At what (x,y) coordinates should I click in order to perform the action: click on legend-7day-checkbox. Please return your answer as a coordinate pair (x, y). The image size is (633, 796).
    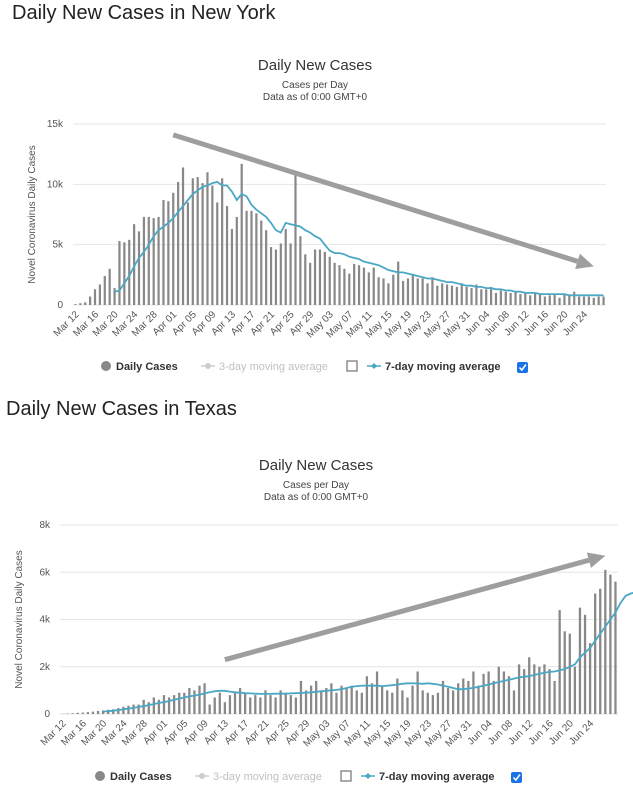
    Looking at the image, I should click on (516, 777).